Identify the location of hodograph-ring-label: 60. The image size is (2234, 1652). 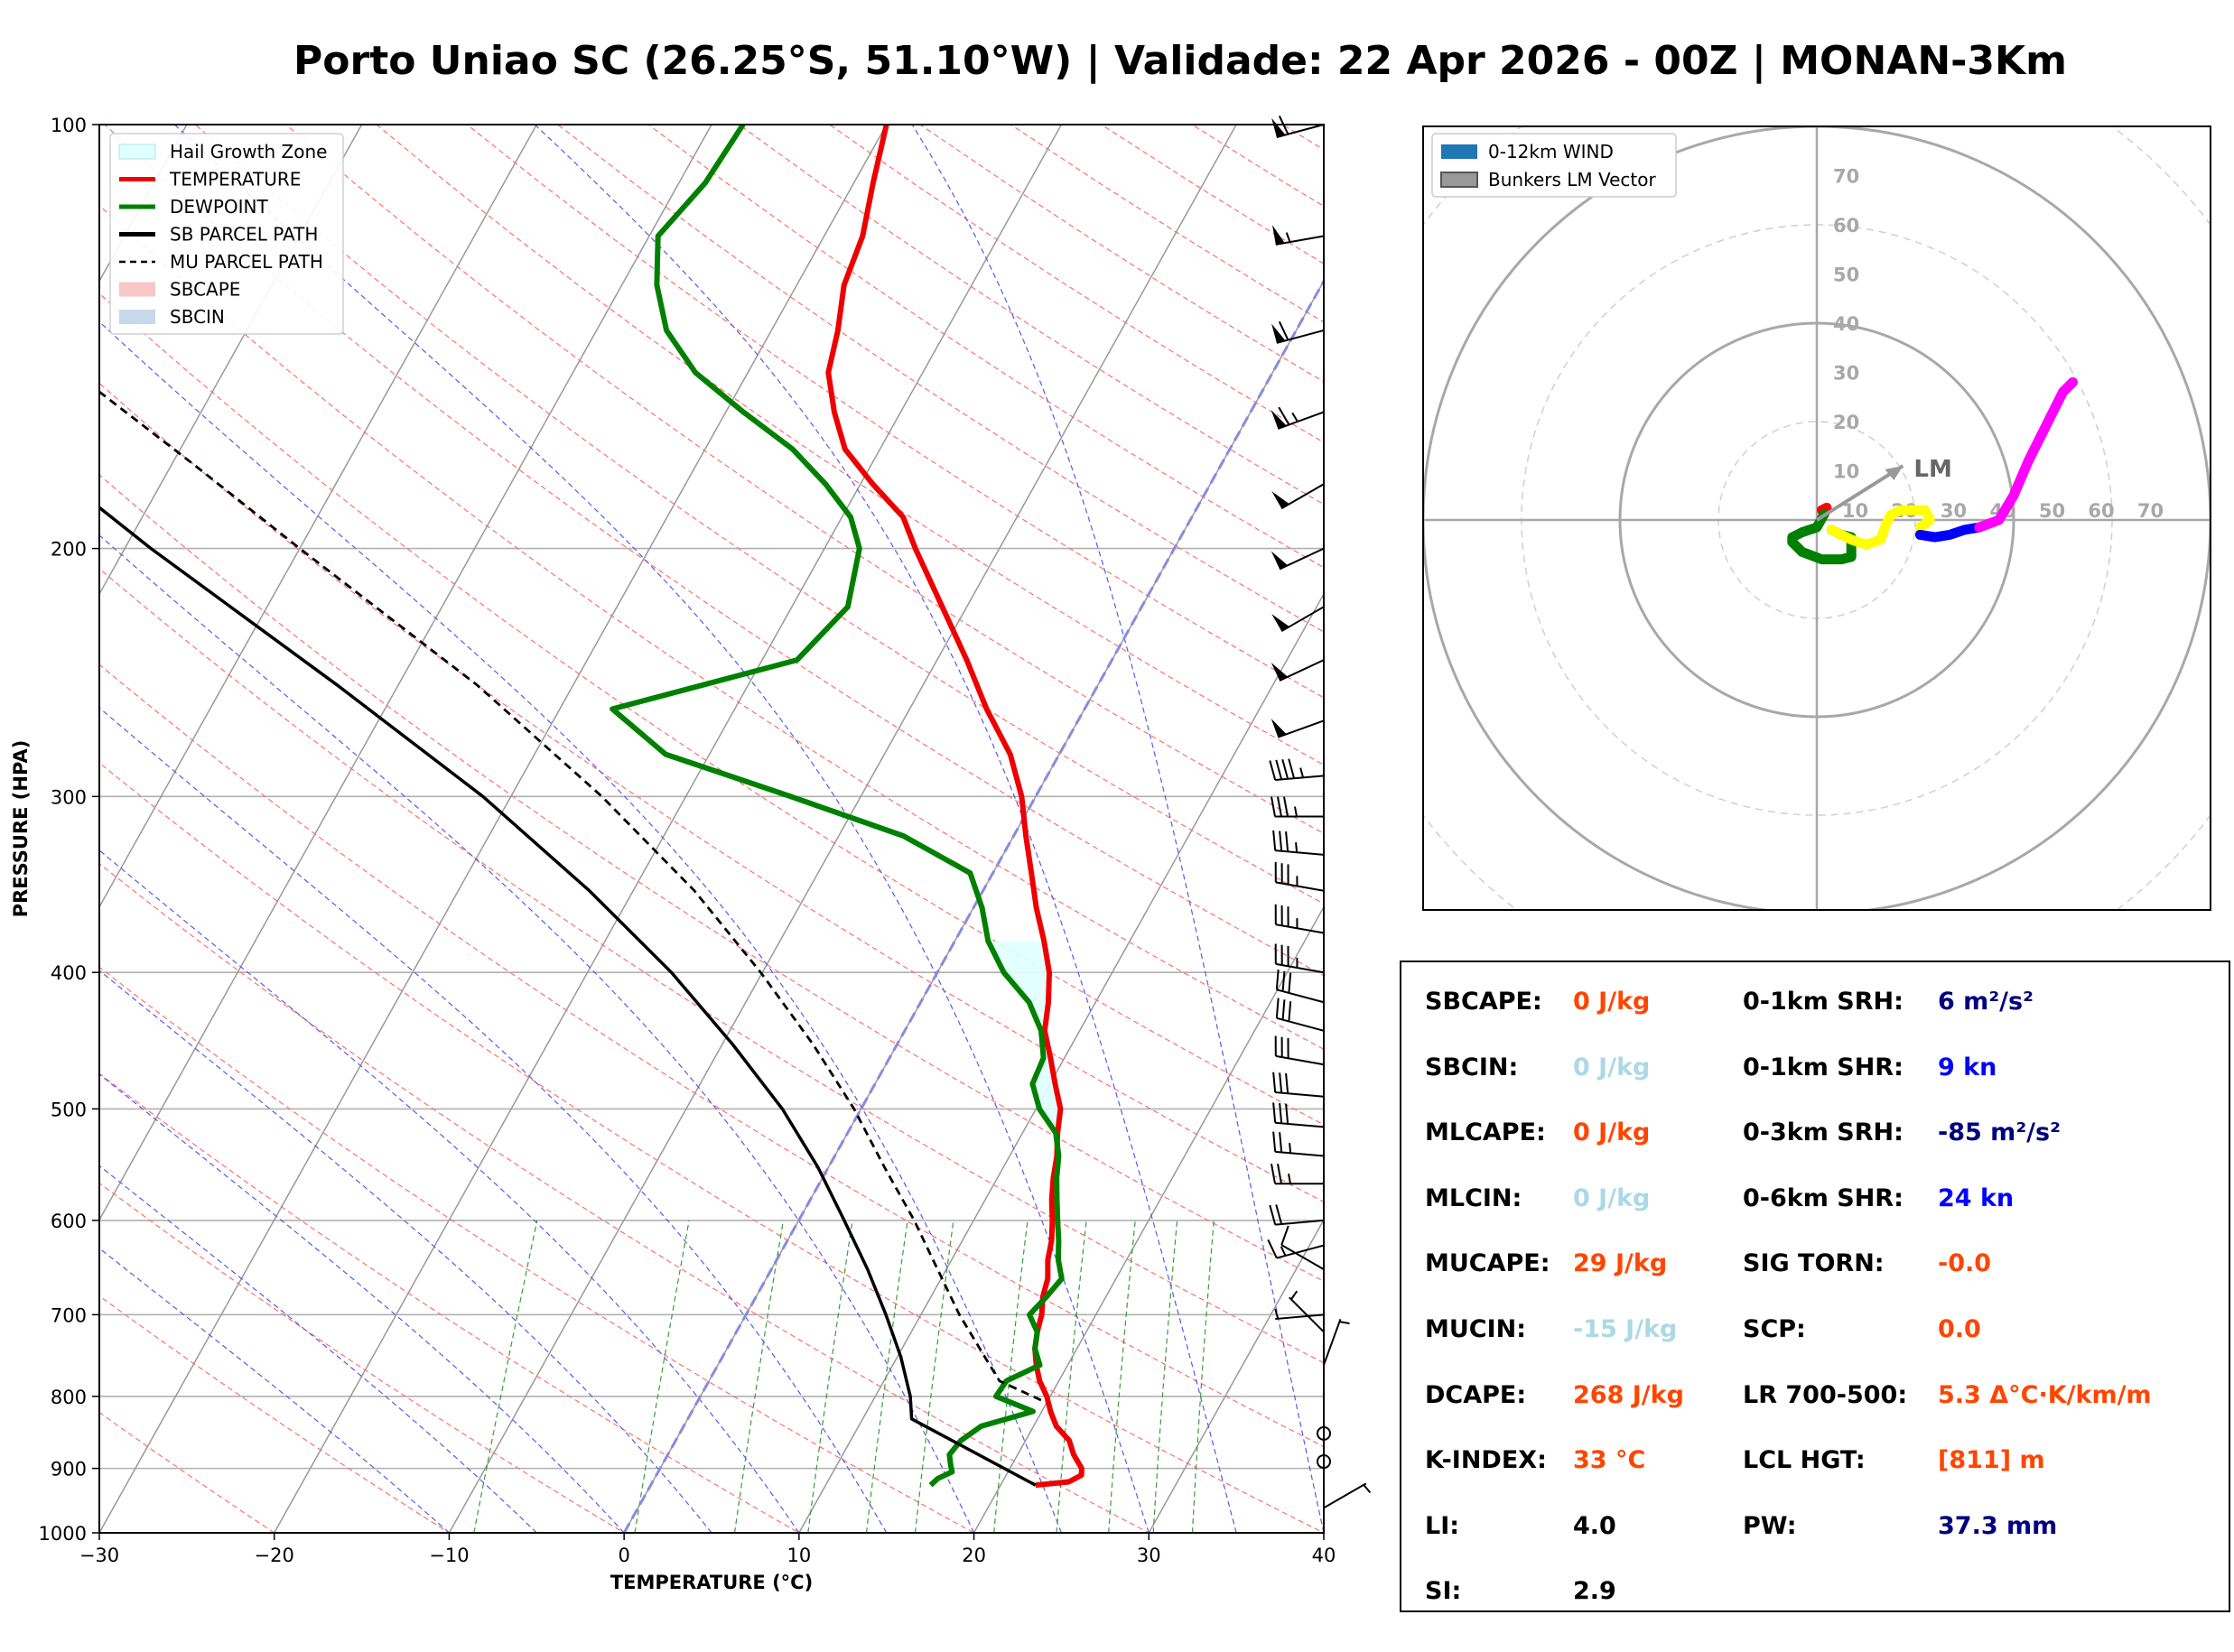
(1846, 226).